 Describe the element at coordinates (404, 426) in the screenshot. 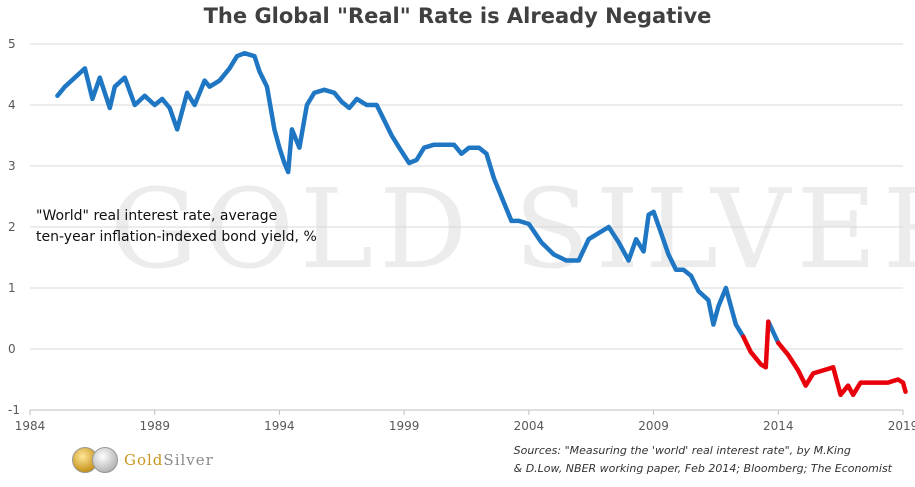

I see `x-tick-label: 1999` at that location.